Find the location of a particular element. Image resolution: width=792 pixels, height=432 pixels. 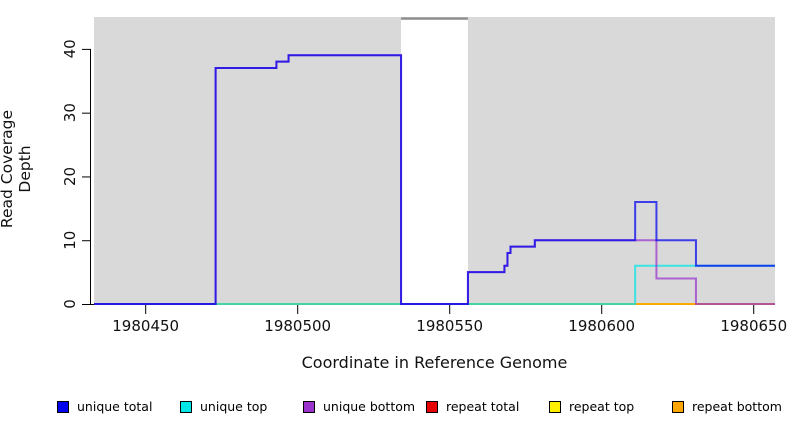

legend-item-unique-top: unique top is located at coordinates (241, 406).